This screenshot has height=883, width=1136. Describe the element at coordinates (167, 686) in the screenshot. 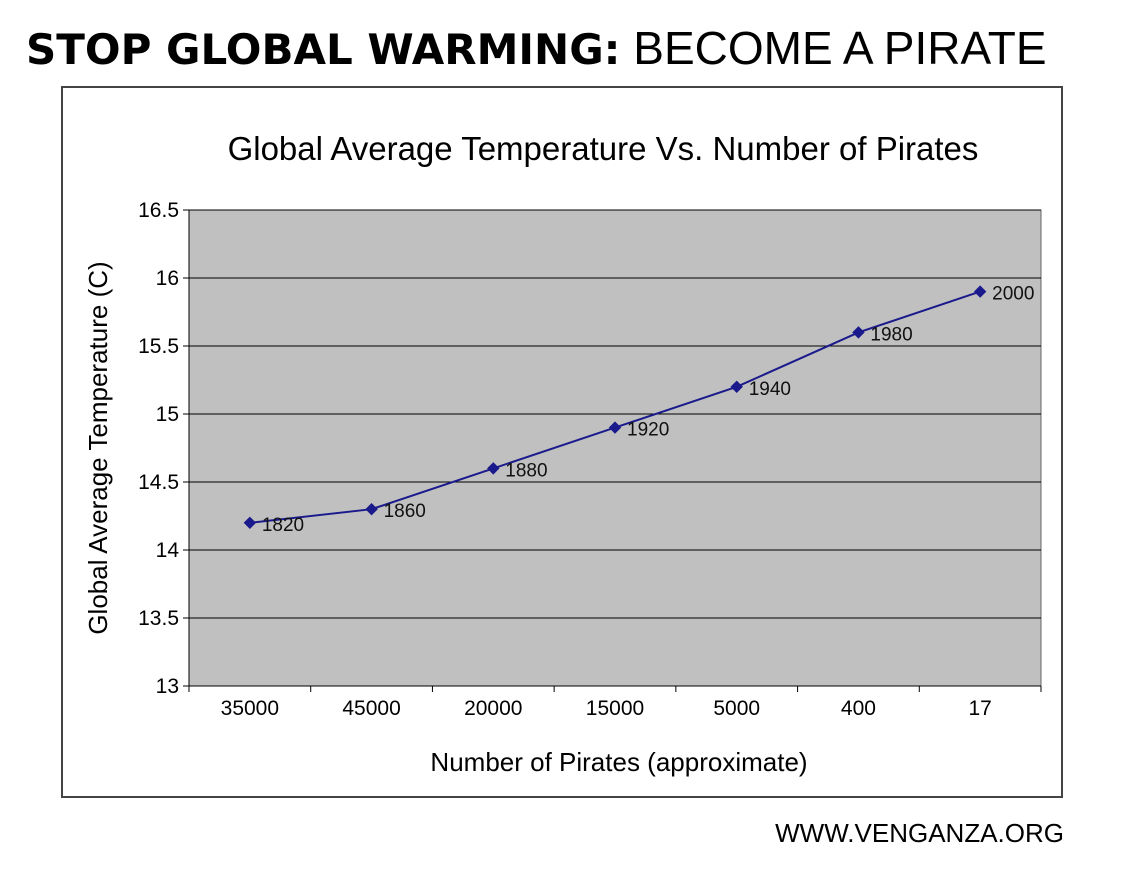

I see `y-tick-label: 13` at that location.